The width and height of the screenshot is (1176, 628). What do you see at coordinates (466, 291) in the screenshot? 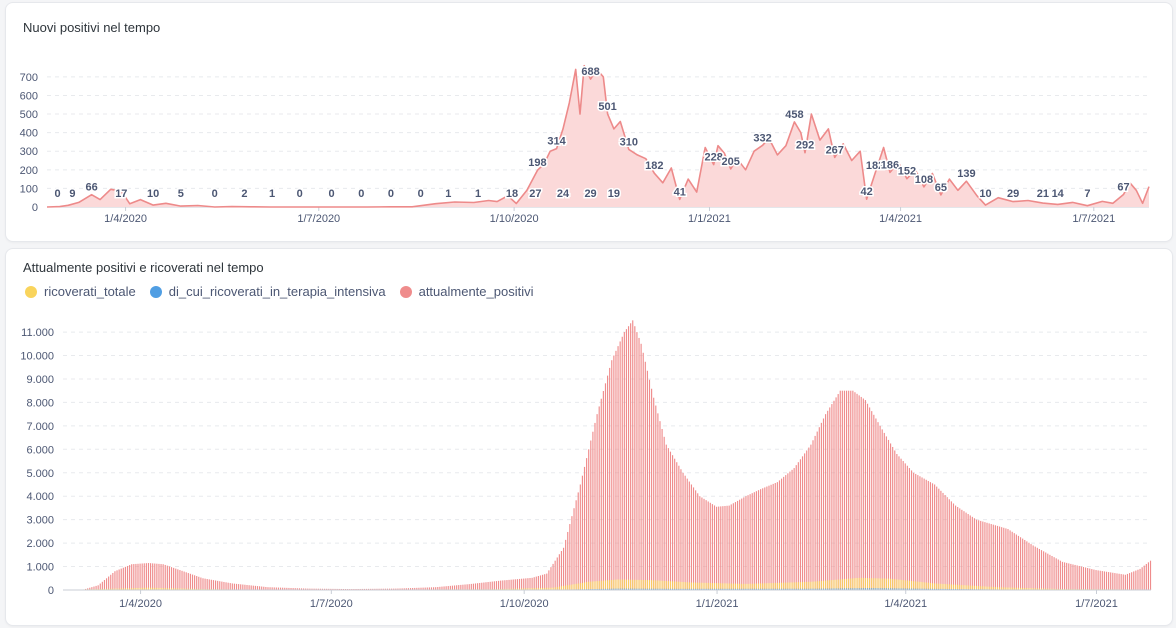
I see `legend-item-attualmente-positivi: attualmente_positivi` at bounding box center [466, 291].